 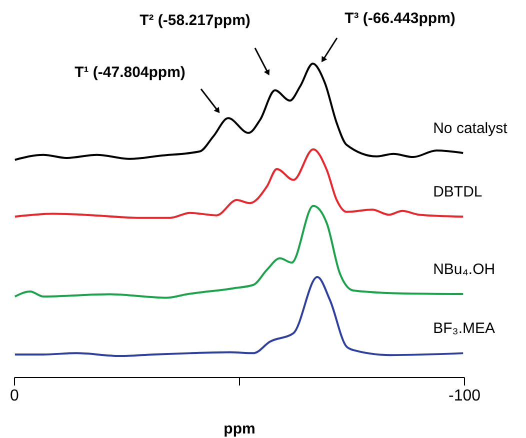 What do you see at coordinates (470, 128) in the screenshot?
I see `series-label: No catalyst` at bounding box center [470, 128].